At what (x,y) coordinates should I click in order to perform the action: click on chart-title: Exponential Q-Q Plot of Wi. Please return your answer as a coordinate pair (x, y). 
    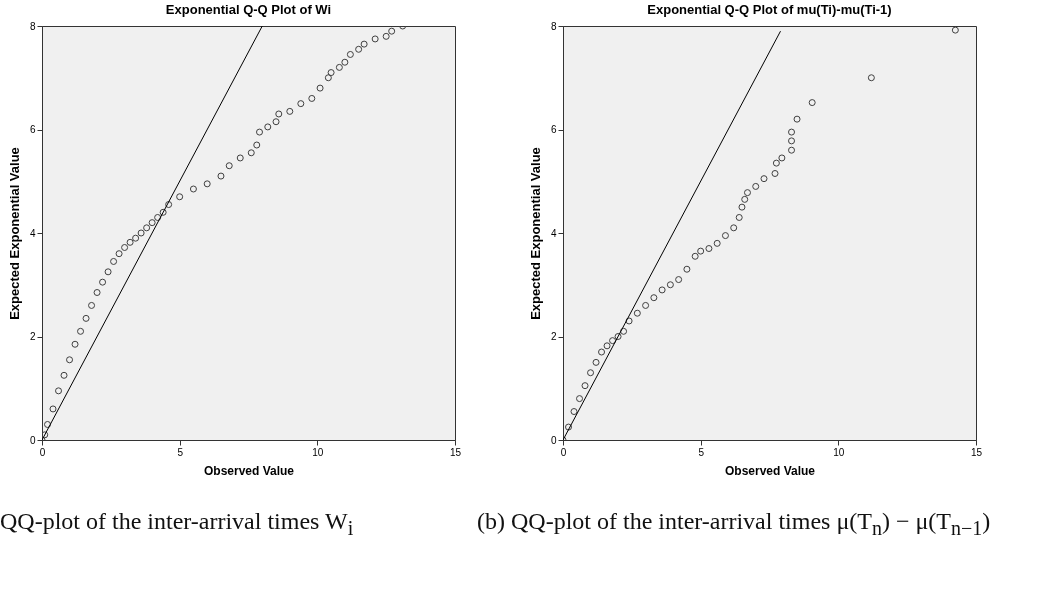
    Looking at the image, I should click on (248, 9).